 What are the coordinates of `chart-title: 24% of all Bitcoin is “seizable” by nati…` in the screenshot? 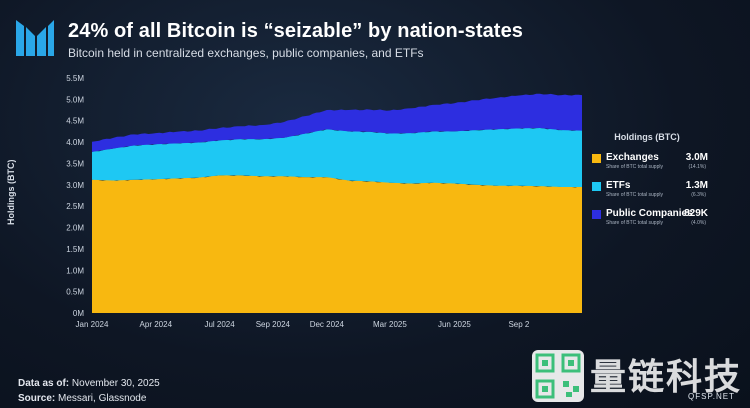 It's located at (296, 31).